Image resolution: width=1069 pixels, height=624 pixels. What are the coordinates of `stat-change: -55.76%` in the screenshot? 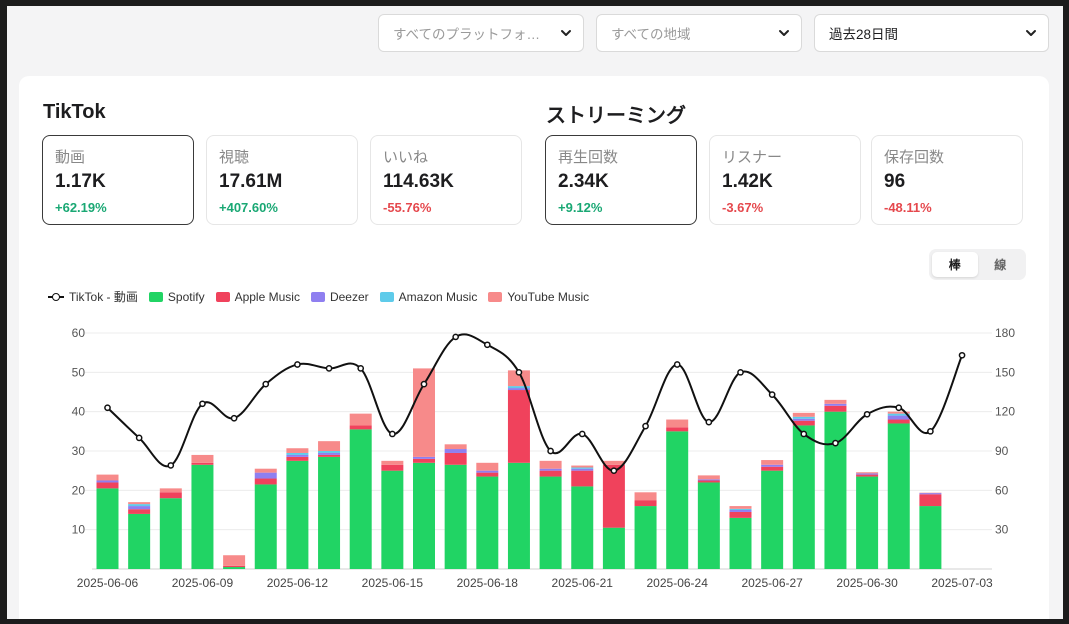 It's located at (407, 207).